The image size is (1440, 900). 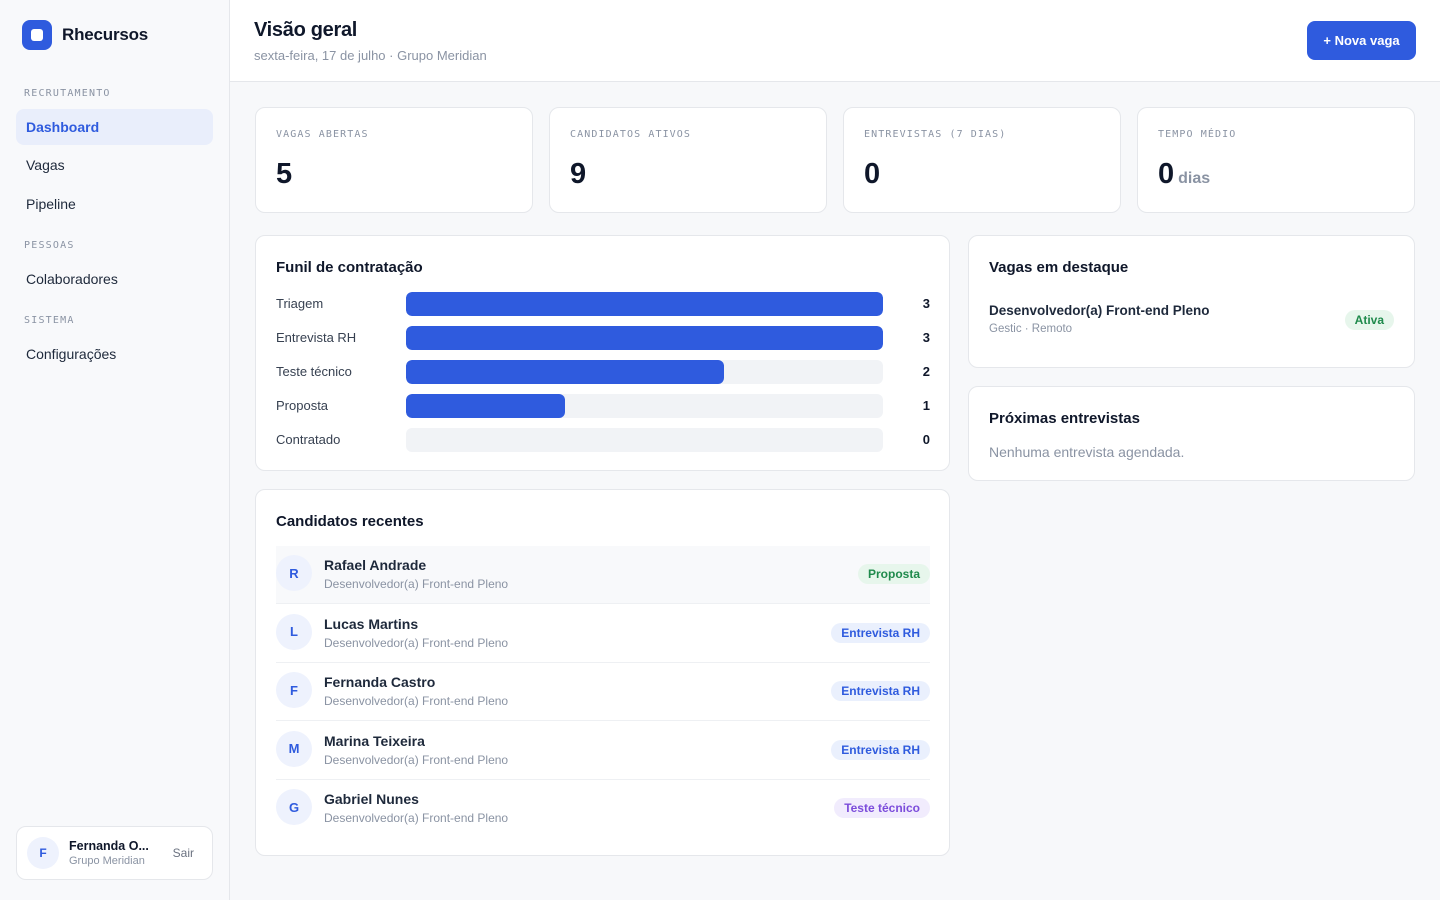 What do you see at coordinates (294, 748) in the screenshot?
I see `avatar: M` at bounding box center [294, 748].